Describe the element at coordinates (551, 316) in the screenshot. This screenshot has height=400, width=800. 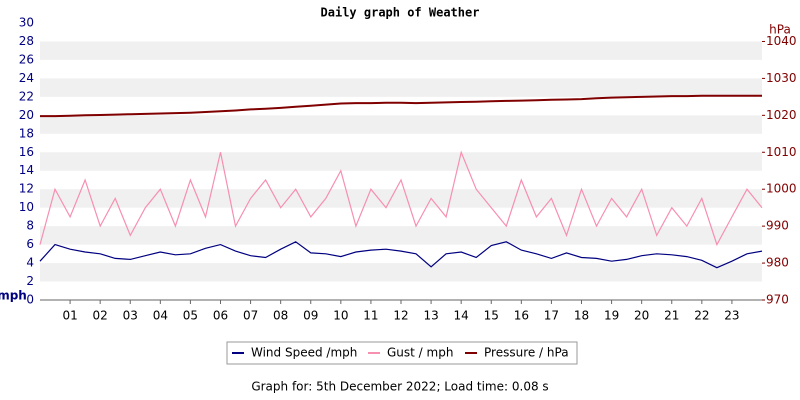
I see `x-tick-label: 17` at that location.